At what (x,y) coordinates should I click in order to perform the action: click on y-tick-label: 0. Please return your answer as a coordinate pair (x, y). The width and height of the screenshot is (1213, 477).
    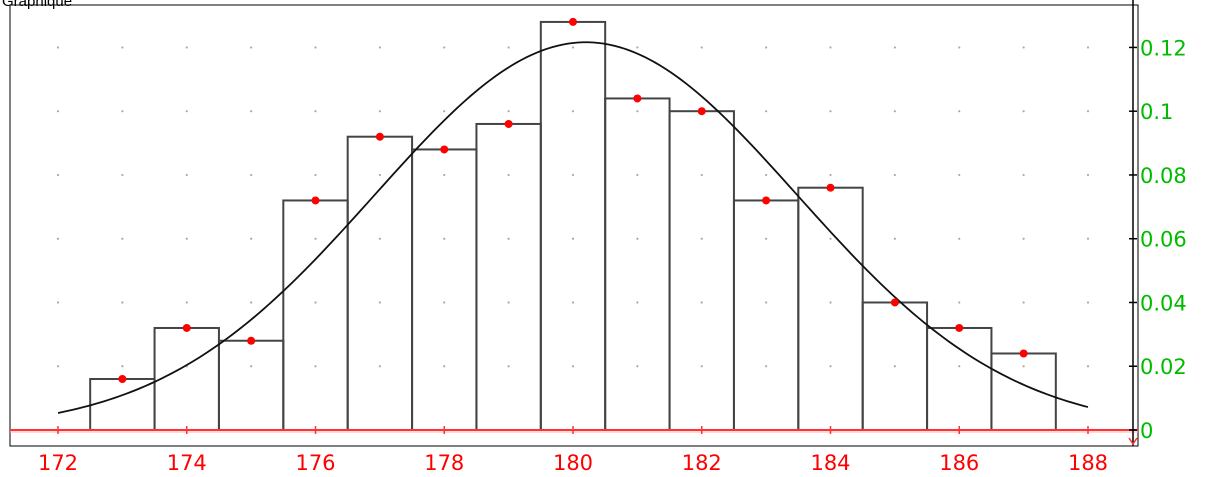
    Looking at the image, I should click on (1146, 431).